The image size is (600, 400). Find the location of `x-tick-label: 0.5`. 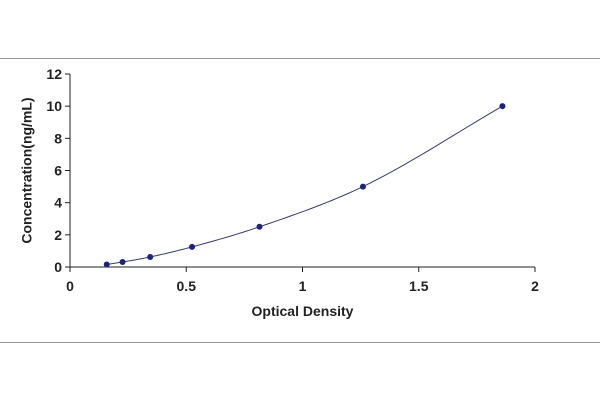

x-tick-label: 0.5 is located at coordinates (187, 286).